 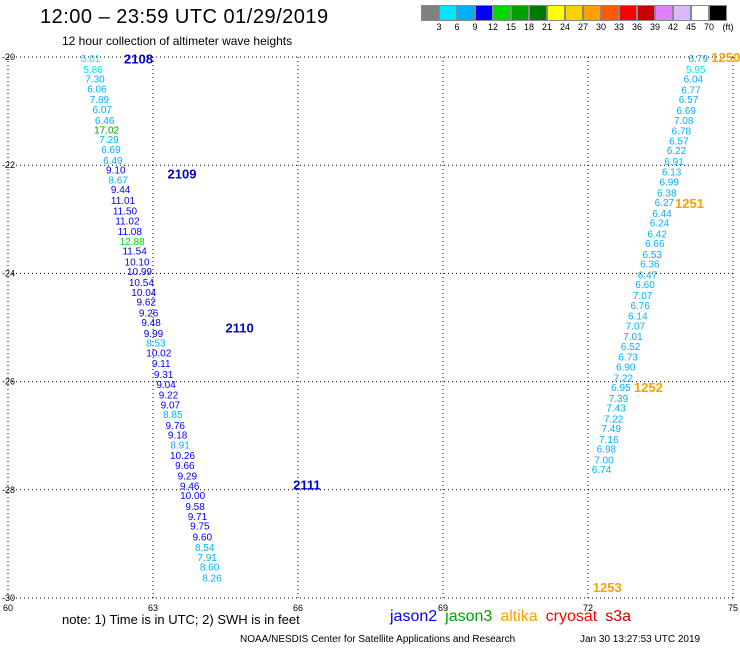 I want to click on legend-cryosat: cryosat, so click(x=571, y=616).